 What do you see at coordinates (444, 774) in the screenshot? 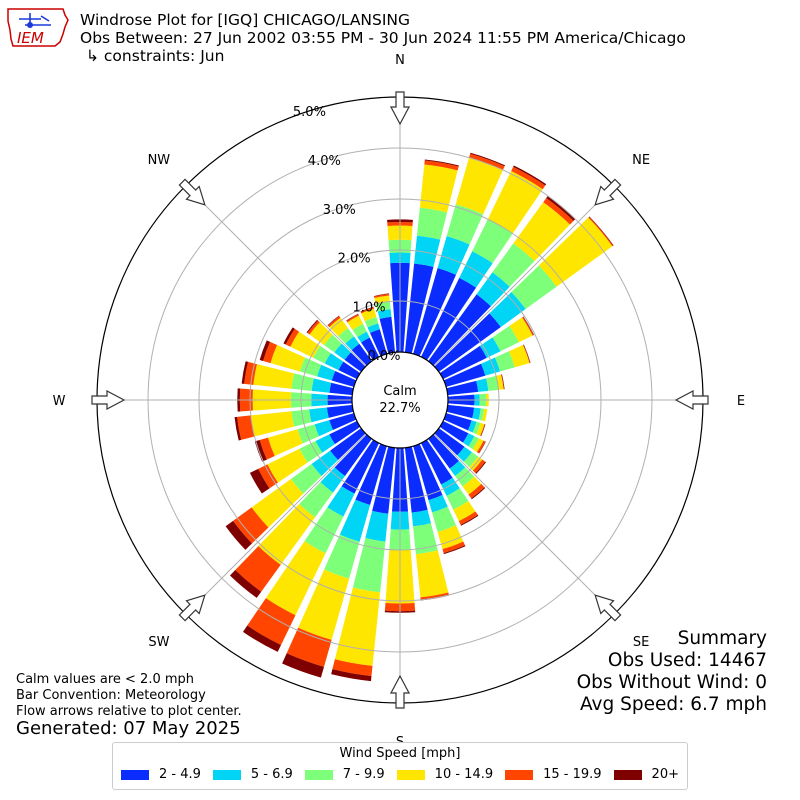
I see `legend-item: 10 - 14.9` at bounding box center [444, 774].